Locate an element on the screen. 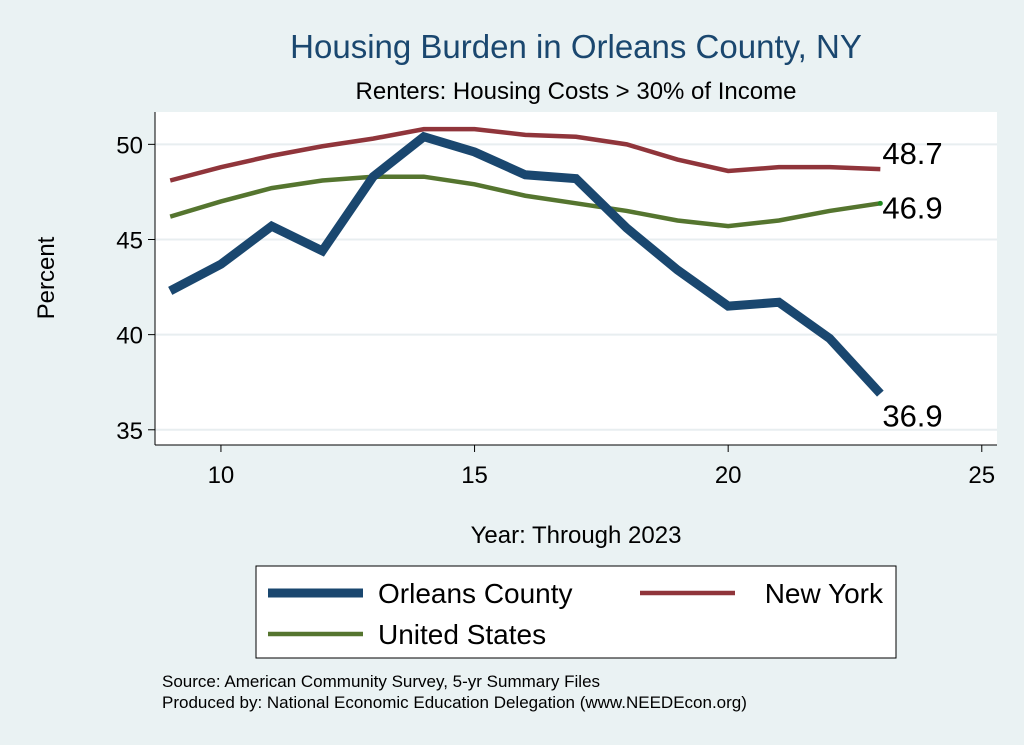  x-tick-label: 25 is located at coordinates (981, 475).